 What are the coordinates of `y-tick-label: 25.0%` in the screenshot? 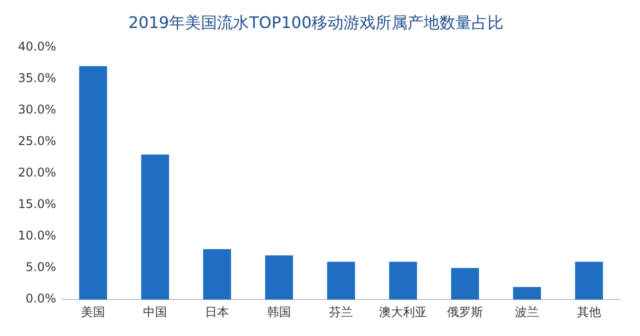 It's located at (37, 141).